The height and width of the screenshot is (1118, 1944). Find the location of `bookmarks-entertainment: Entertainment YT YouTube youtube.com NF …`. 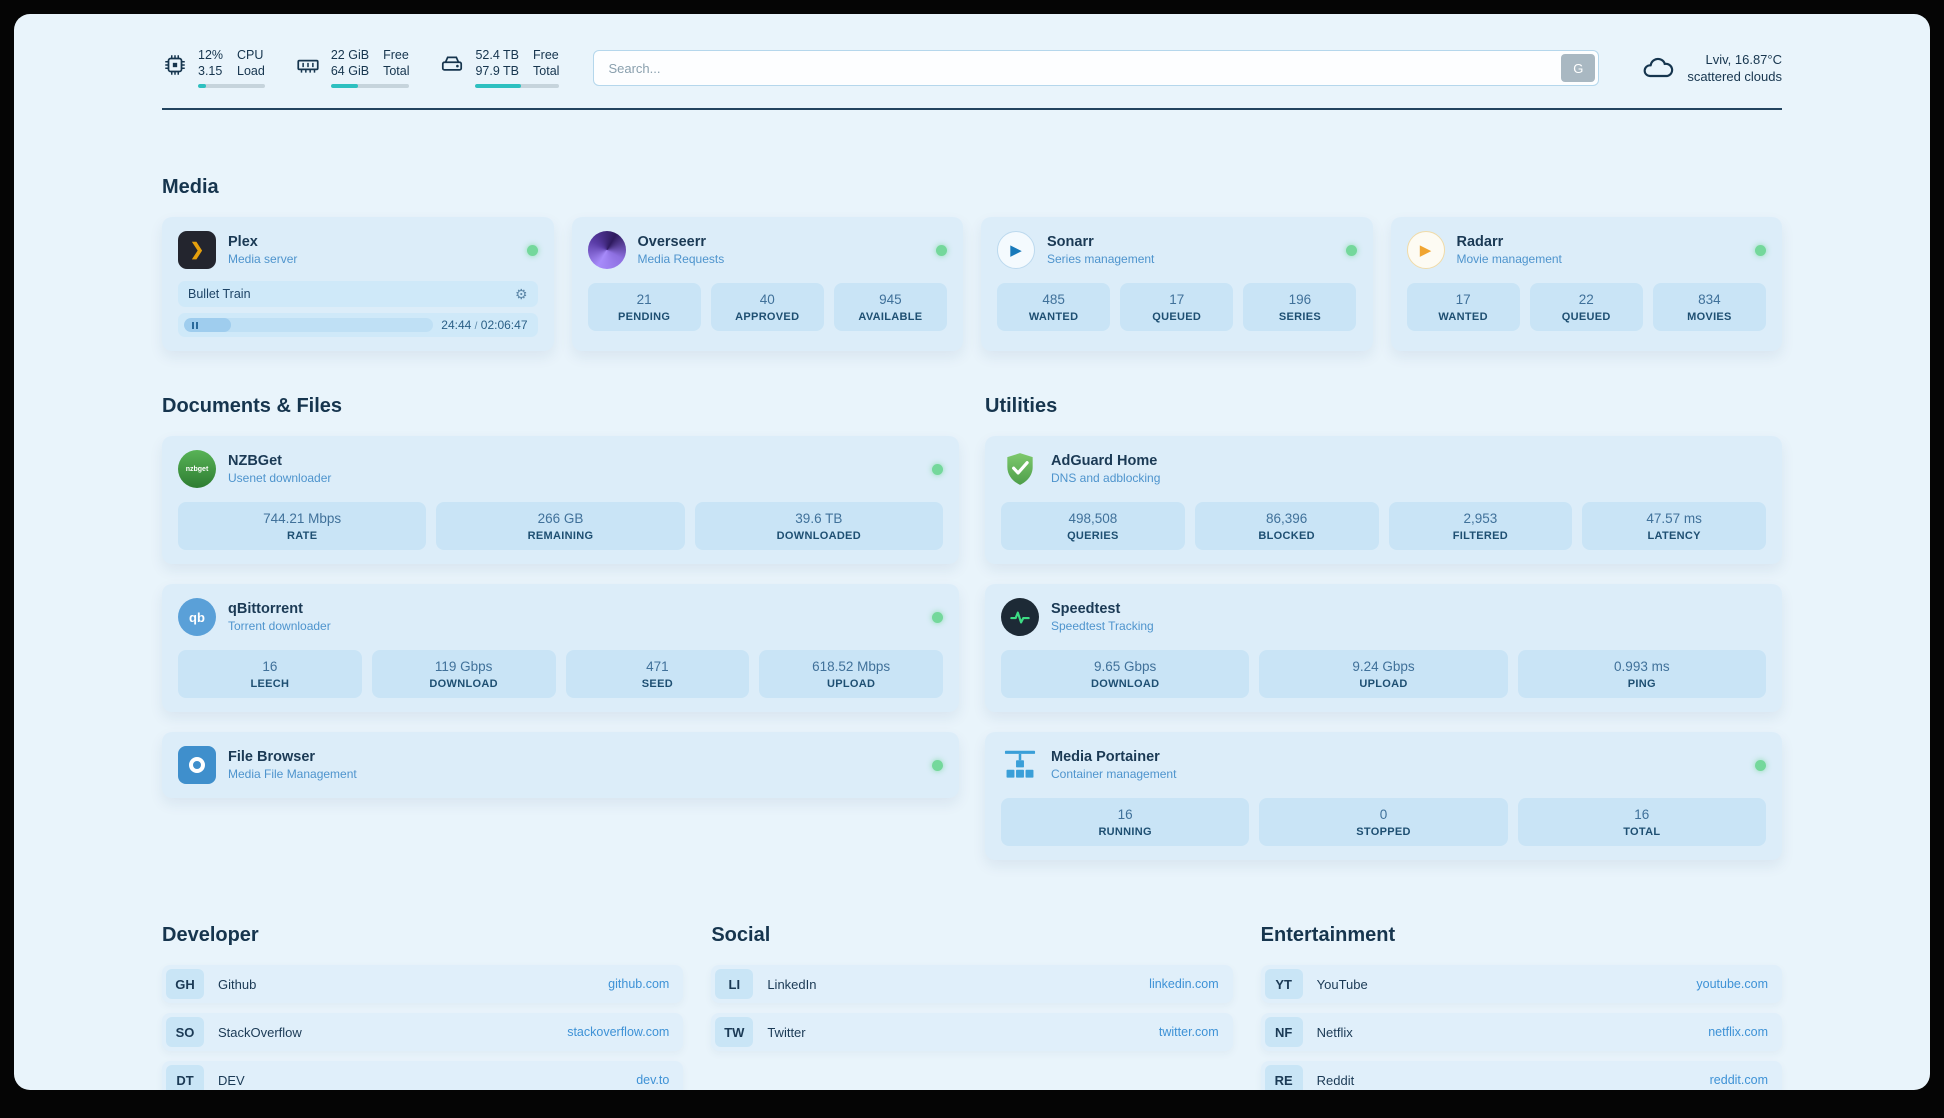

bookmarks-entertainment: Entertainment YT YouTube youtube.com NF … is located at coordinates (1521, 1007).